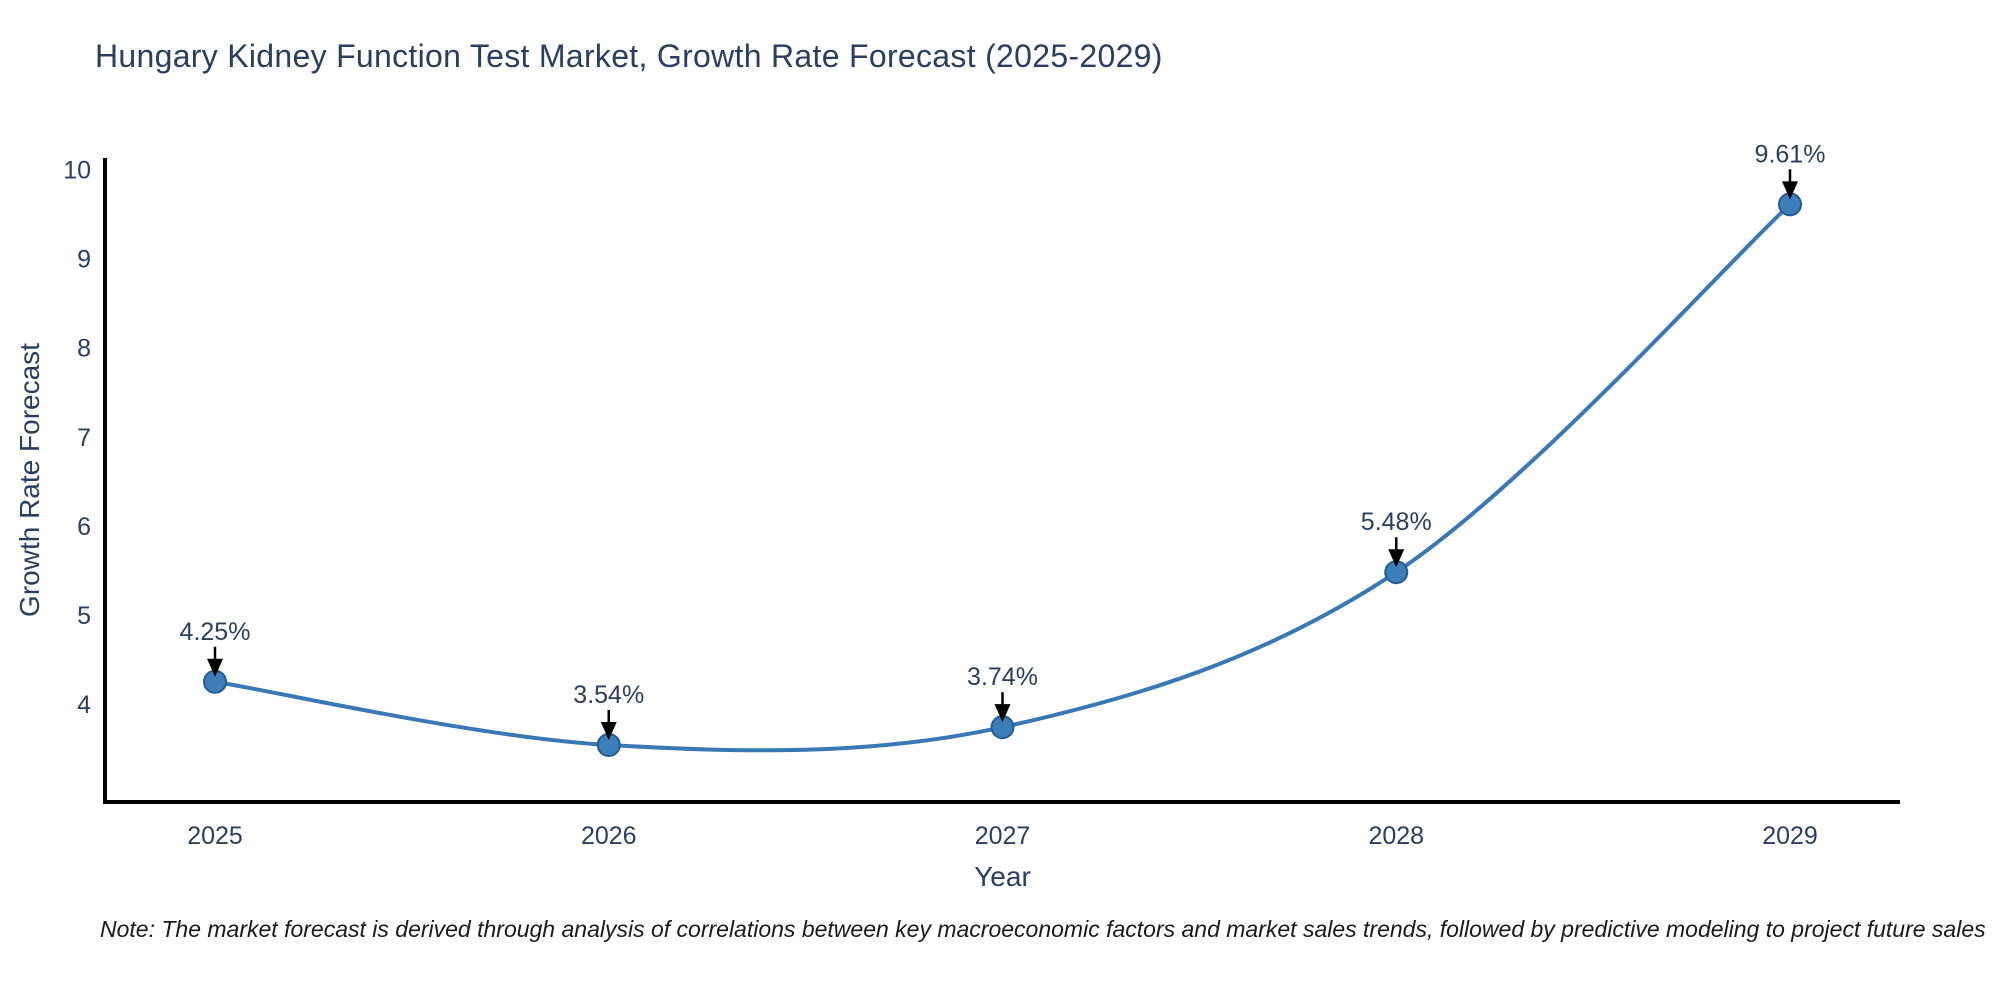  Describe the element at coordinates (29, 480) in the screenshot. I see `y-axis-title: Growth Rate Forecast` at that location.